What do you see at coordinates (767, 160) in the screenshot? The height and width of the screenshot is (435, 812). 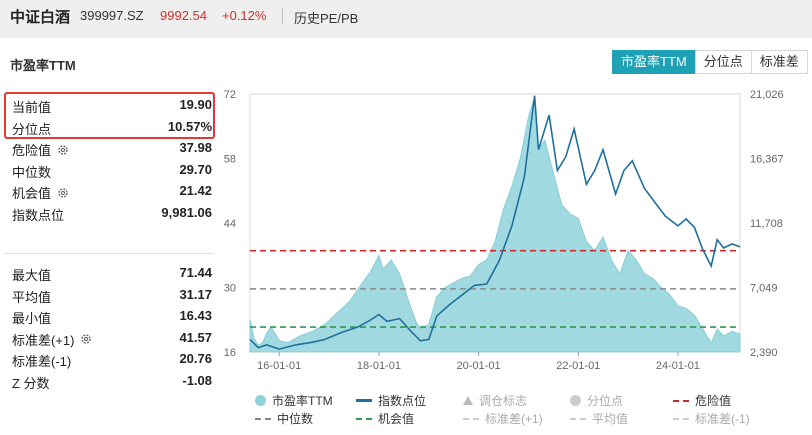 I see `y-right-tick-label: 16,367` at bounding box center [767, 160].